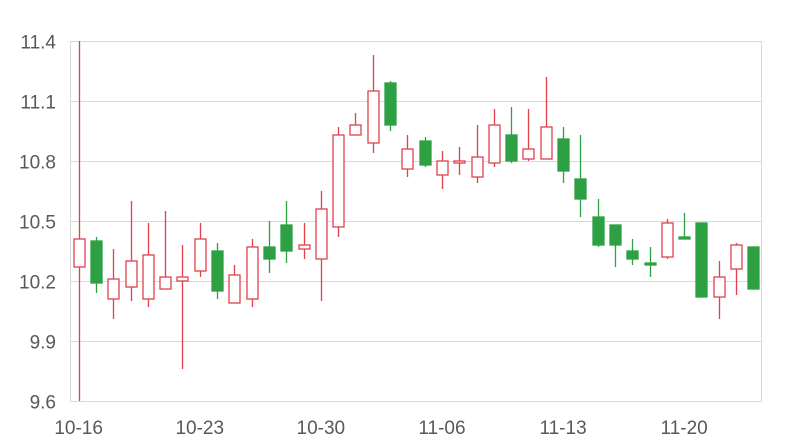 The width and height of the screenshot is (800, 445). Describe the element at coordinates (684, 428) in the screenshot. I see `x-tick-label: 11-20` at that location.